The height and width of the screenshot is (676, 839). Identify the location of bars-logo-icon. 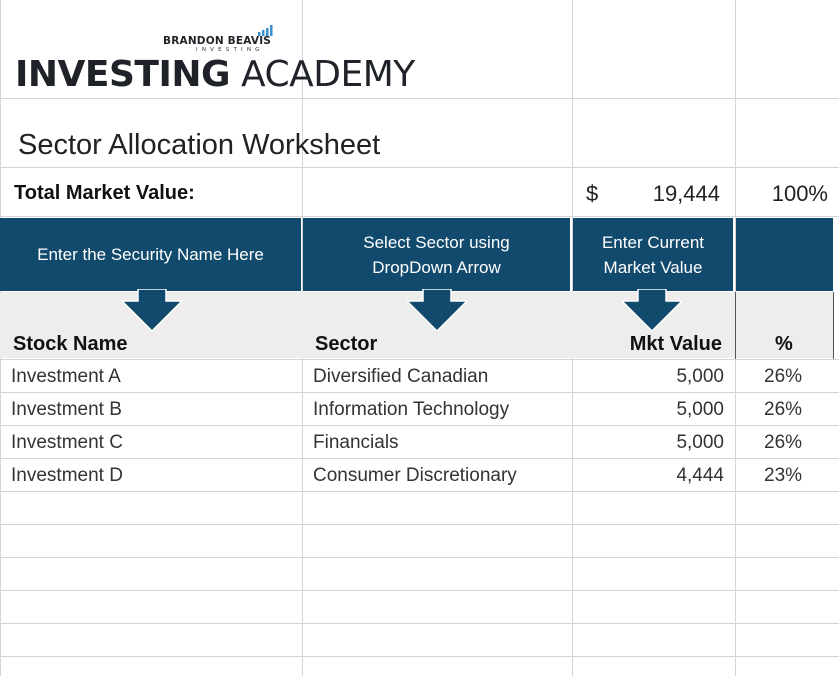
(265, 30).